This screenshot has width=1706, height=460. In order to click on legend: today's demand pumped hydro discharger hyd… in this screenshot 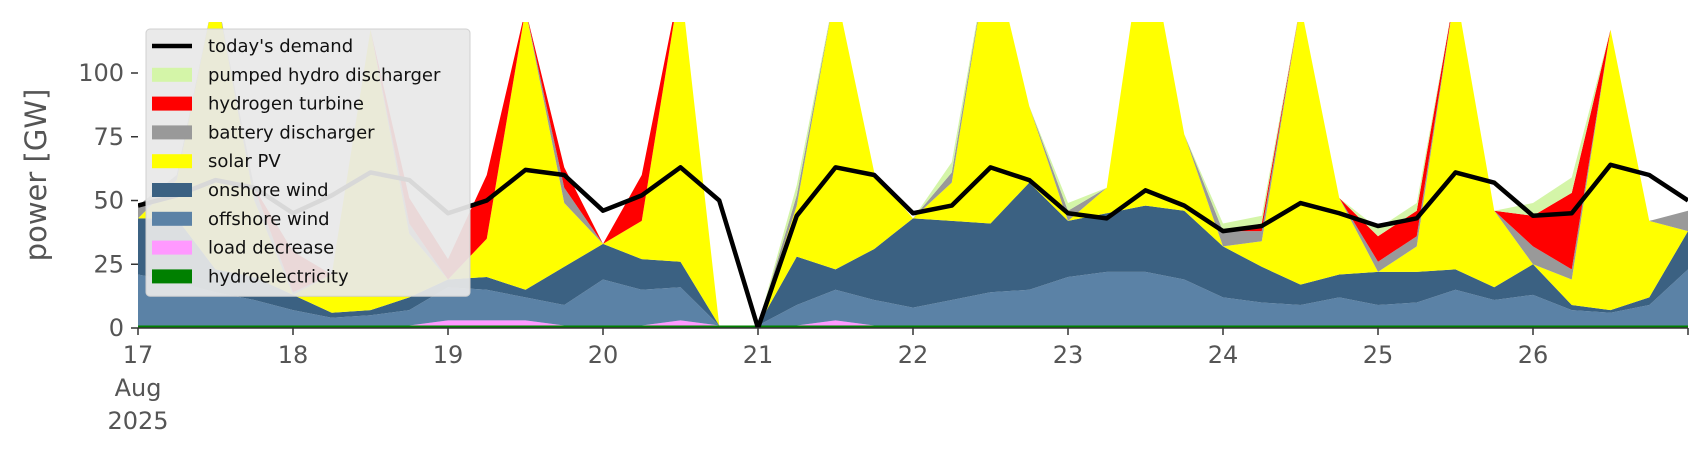, I will do `click(308, 162)`.